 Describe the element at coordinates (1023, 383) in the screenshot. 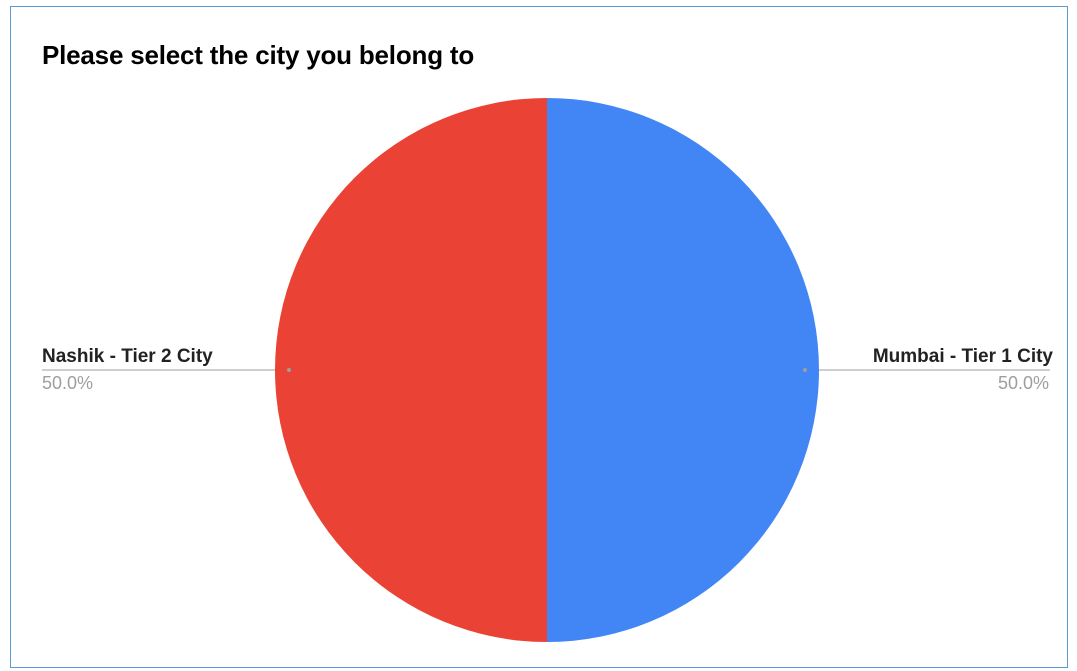

I see `slice-percent-mumbai: 50.0%` at that location.